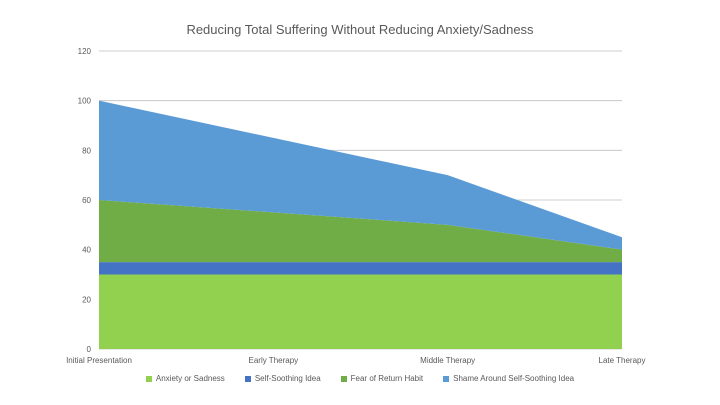  What do you see at coordinates (446, 378) in the screenshot?
I see `legend-swatch-shame` at bounding box center [446, 378].